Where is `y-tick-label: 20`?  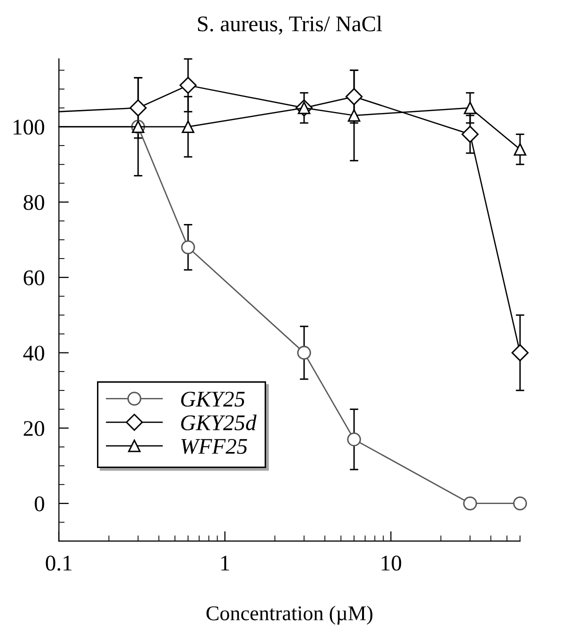
y-tick-label: 20 is located at coordinates (34, 428).